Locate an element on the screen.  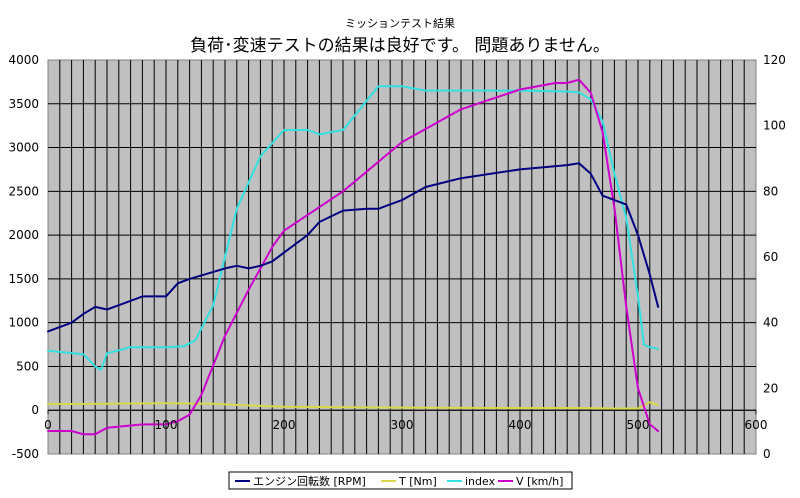
y-right-tick-label: 40 is located at coordinates (770, 323).